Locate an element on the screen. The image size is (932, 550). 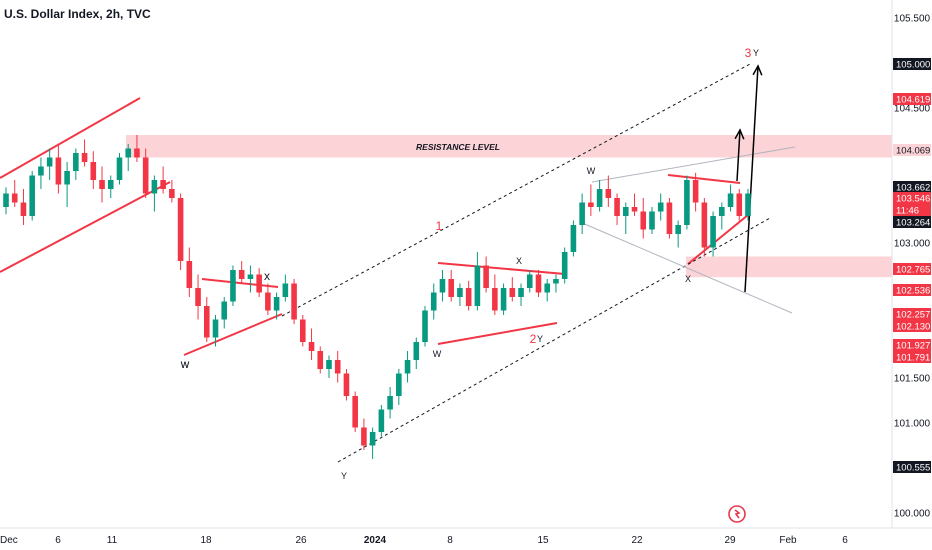
wave-label: Y is located at coordinates (540, 339).